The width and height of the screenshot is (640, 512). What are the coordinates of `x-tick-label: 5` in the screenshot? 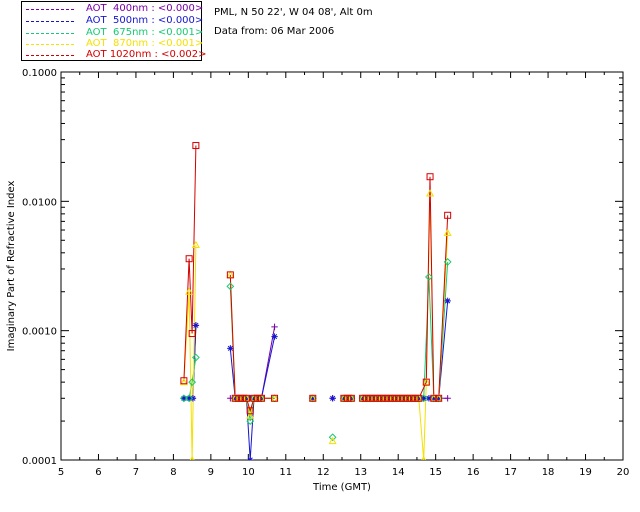 It's located at (61, 472).